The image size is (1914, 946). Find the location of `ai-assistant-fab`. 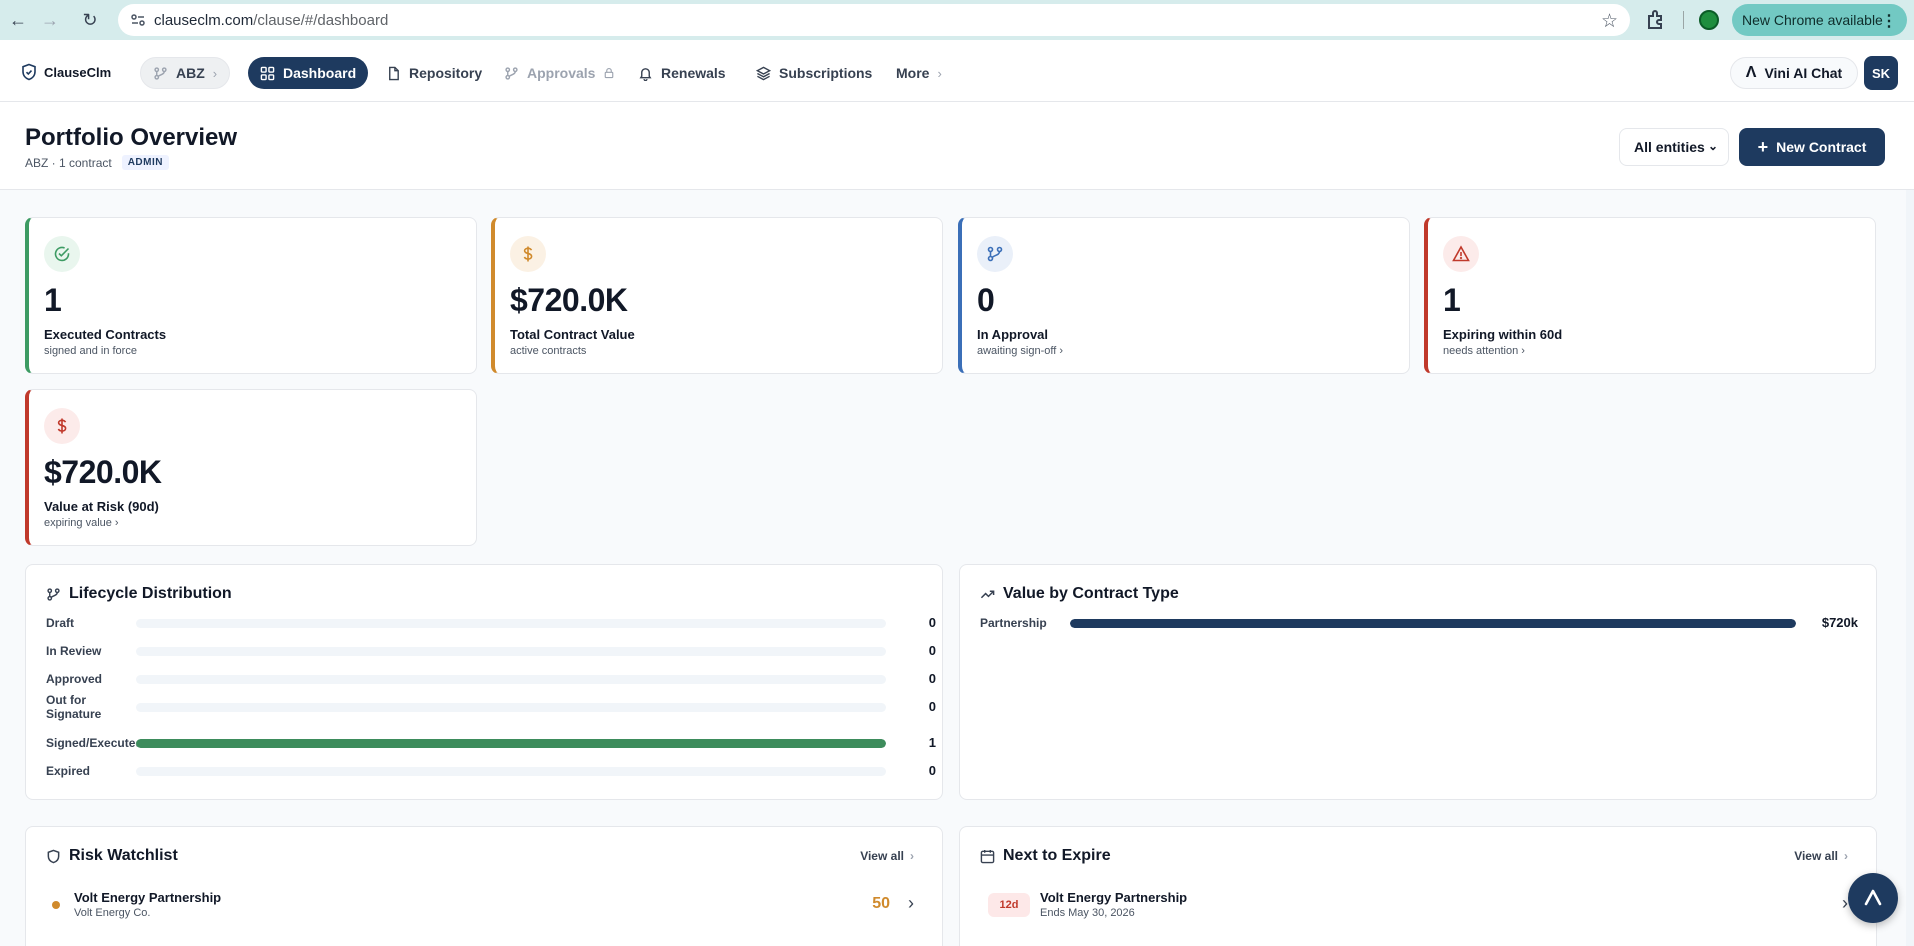

ai-assistant-fab is located at coordinates (1873, 898).